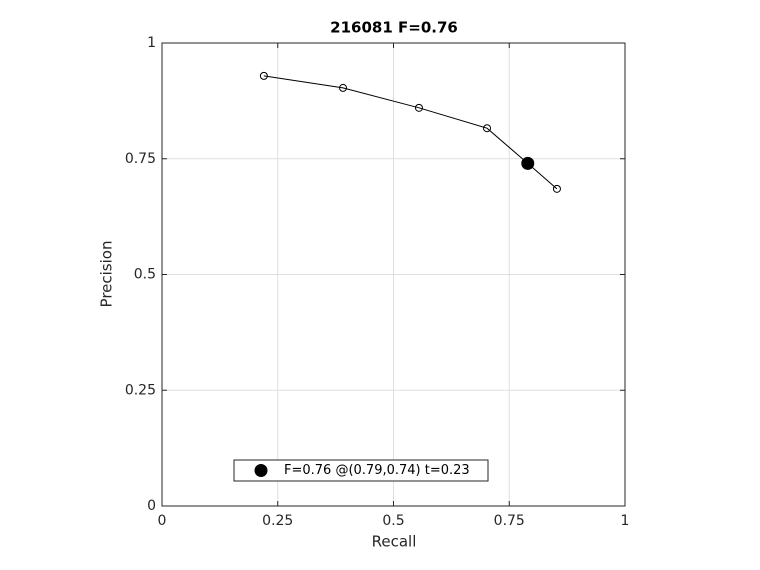  What do you see at coordinates (509, 521) in the screenshot?
I see `x-tick-label: 0.75` at bounding box center [509, 521].